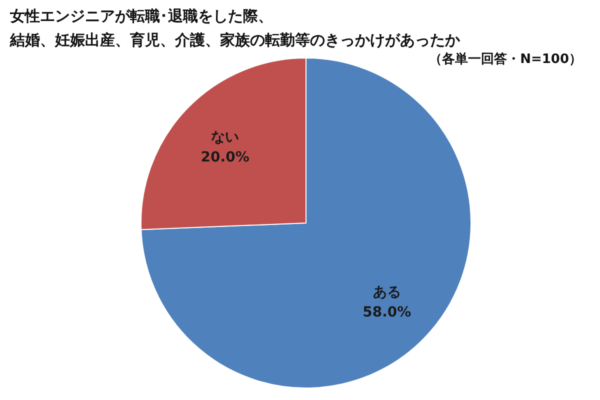  I want to click on text: （各単一回答・N=100）, so click(505, 59).